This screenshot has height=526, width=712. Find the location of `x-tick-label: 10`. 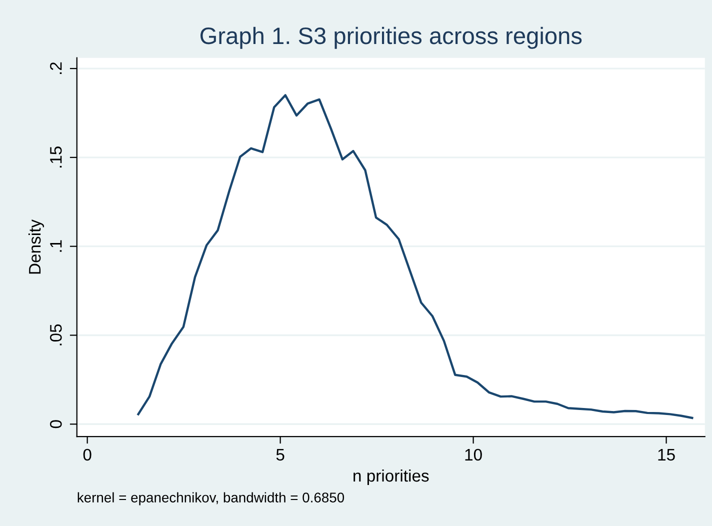

x-tick-label: 10 is located at coordinates (473, 454).